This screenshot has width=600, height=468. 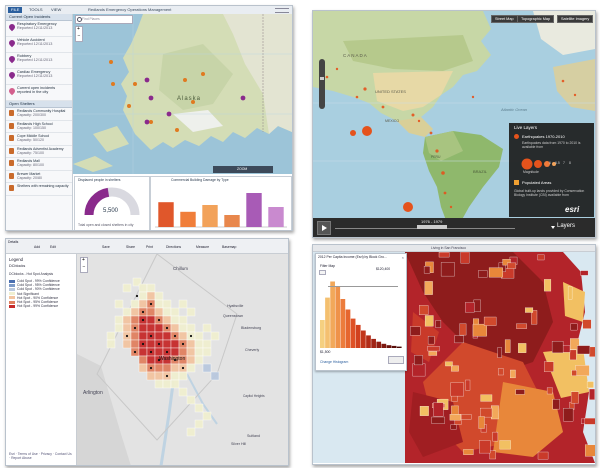 I want to click on search-input: Find Places, so click(x=104, y=19).